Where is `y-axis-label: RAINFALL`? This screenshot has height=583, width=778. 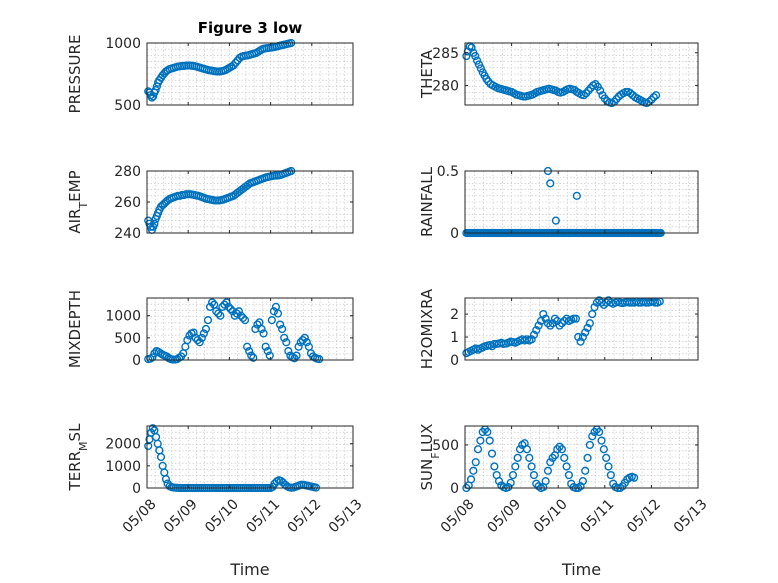
y-axis-label: RAINFALL is located at coordinates (427, 201).